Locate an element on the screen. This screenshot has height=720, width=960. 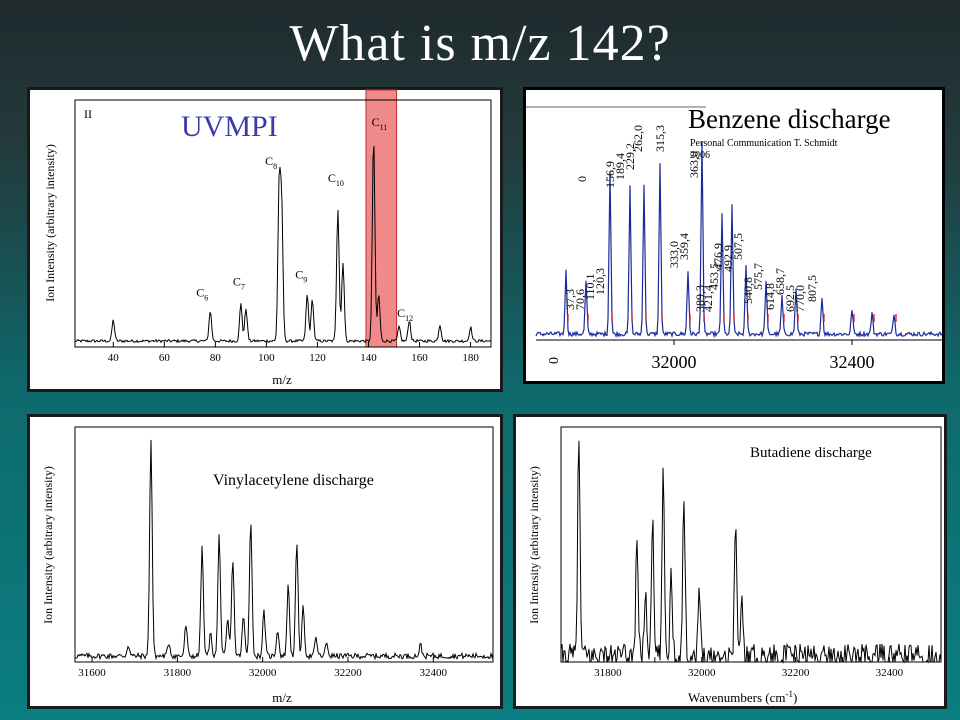
peak-label: 359,4 is located at coordinates (684, 246).